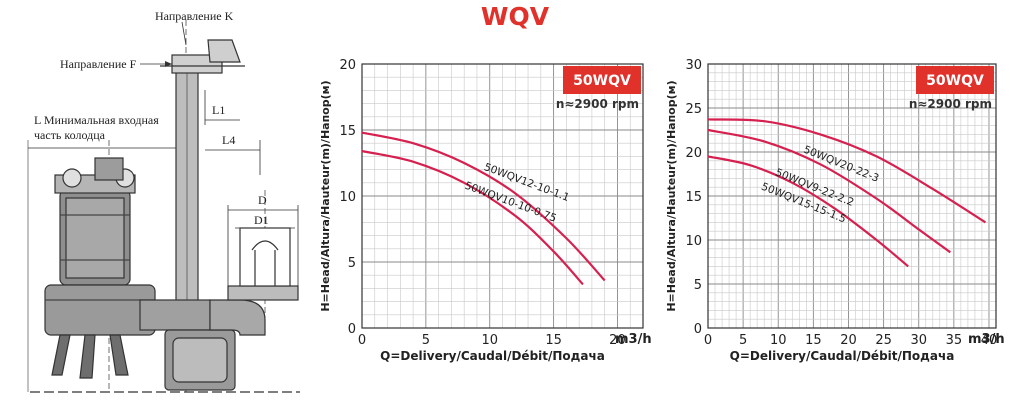  Describe the element at coordinates (472, 218) in the screenshot. I see `curve-50WQV10-10-0.75` at that location.